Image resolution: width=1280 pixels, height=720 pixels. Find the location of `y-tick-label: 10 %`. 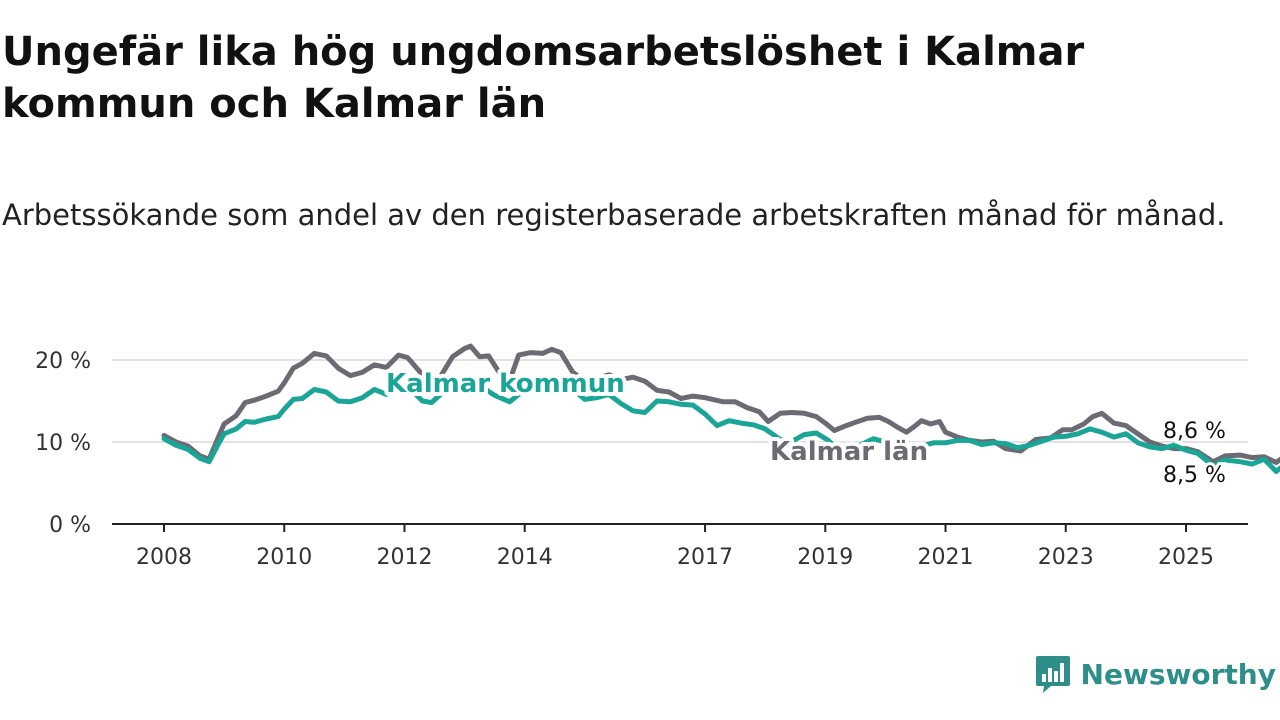

y-tick-label: 10 % is located at coordinates (63, 443).